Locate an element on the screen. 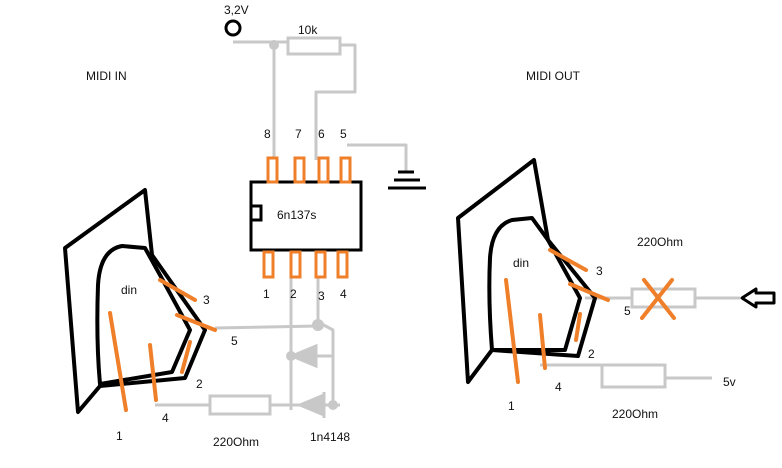  din-out-pin-4-label: 4 is located at coordinates (558, 387).